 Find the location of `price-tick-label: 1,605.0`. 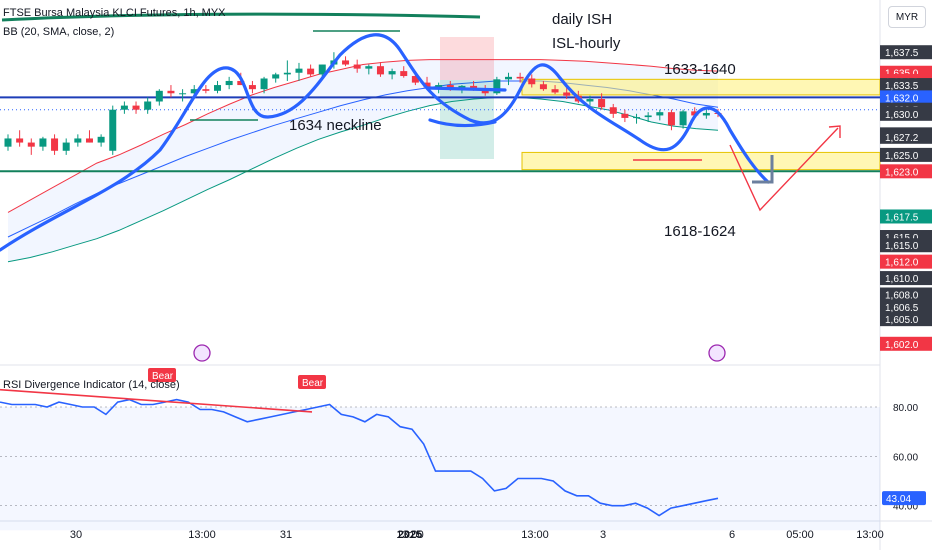

price-tick-label: 1,605.0 is located at coordinates (902, 320).